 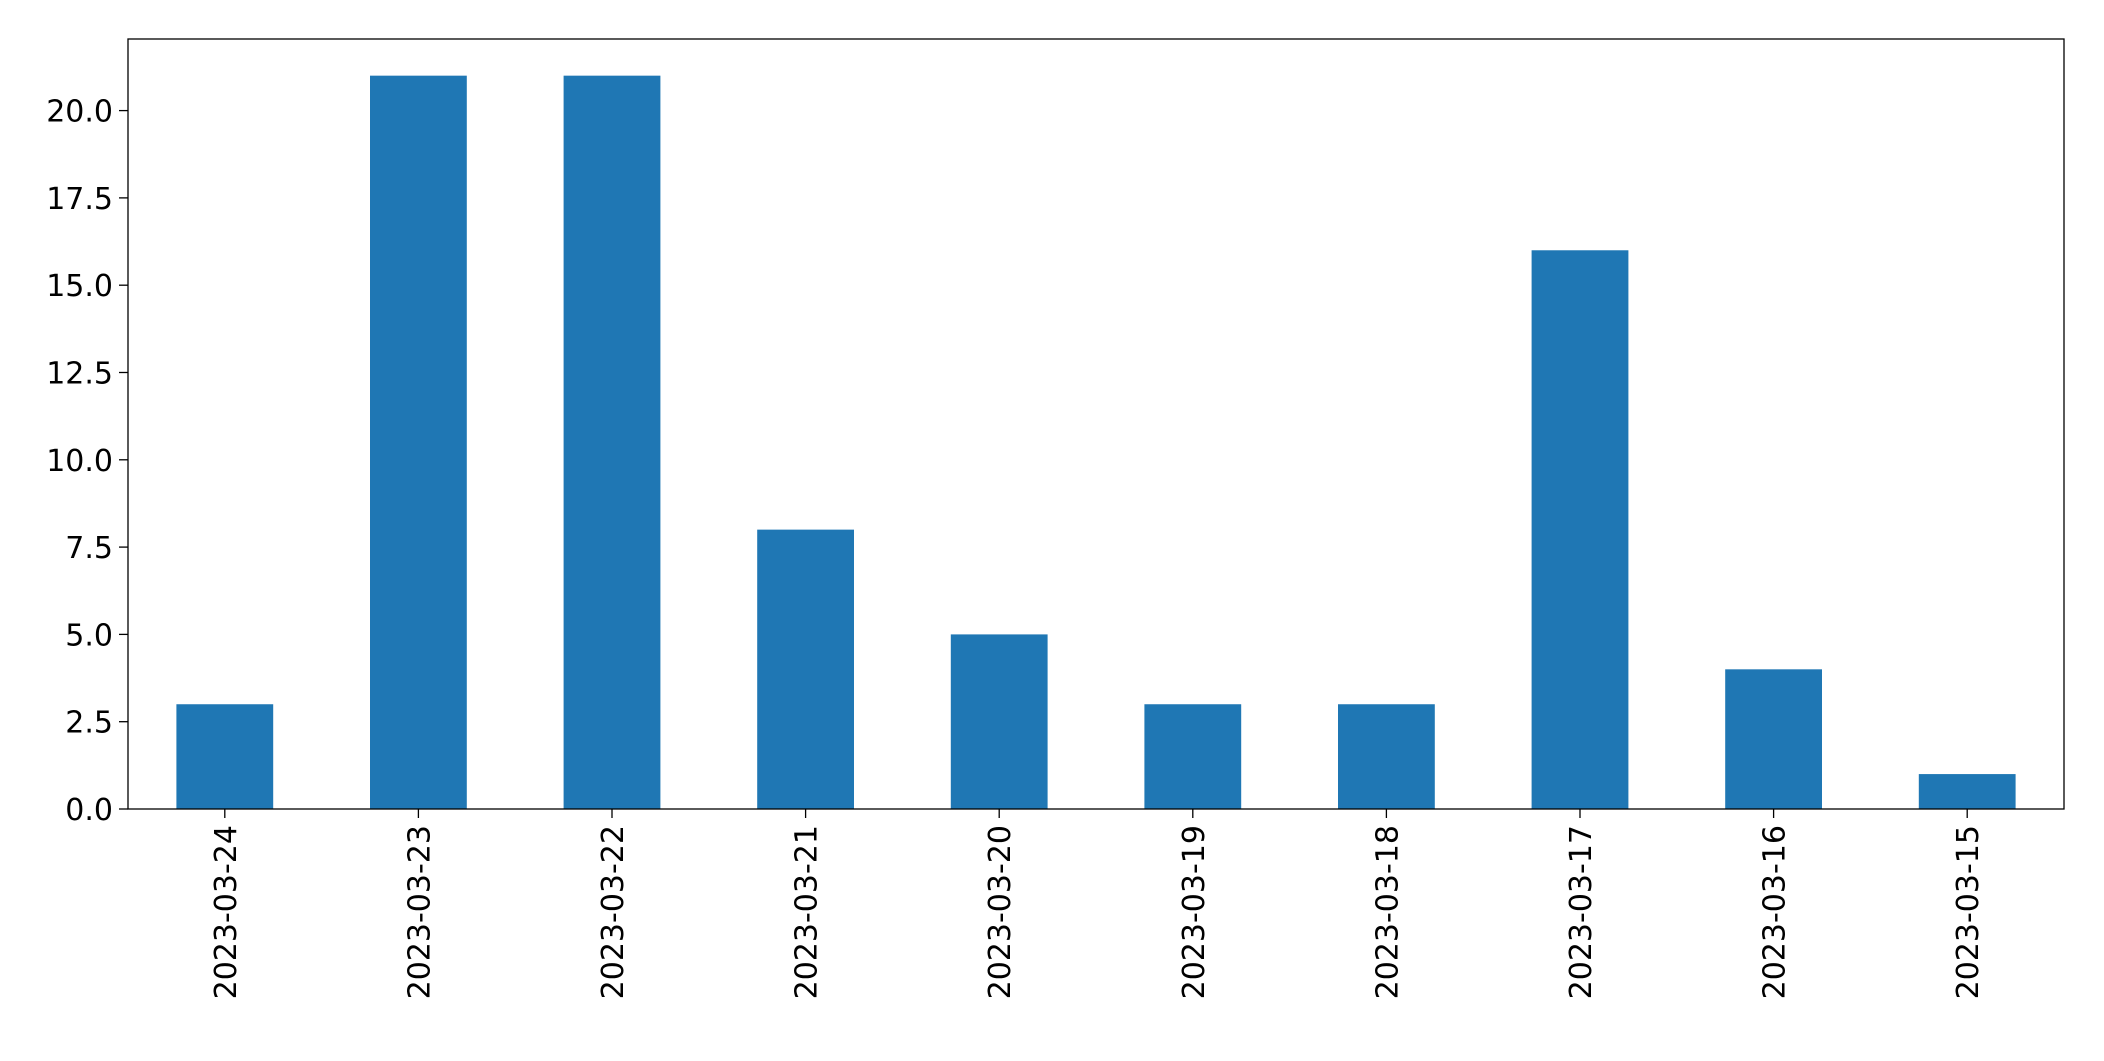 I want to click on x-tick-label: 2023-03-16, so click(x=1775, y=912).